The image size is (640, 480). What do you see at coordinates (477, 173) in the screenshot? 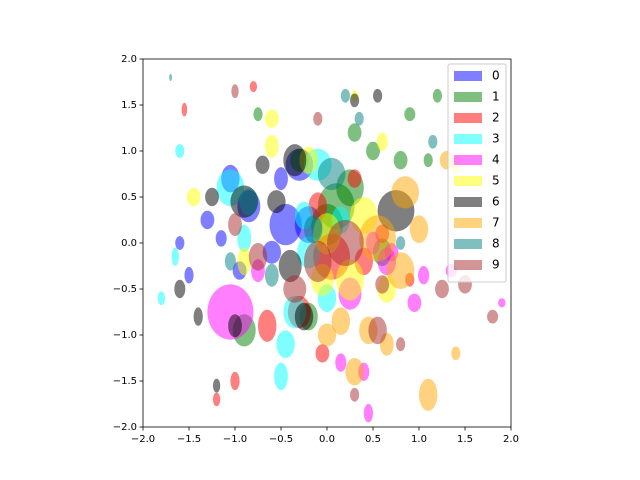
I see `legend: 0 1 2 3 4 5 6 7 8 9` at bounding box center [477, 173].